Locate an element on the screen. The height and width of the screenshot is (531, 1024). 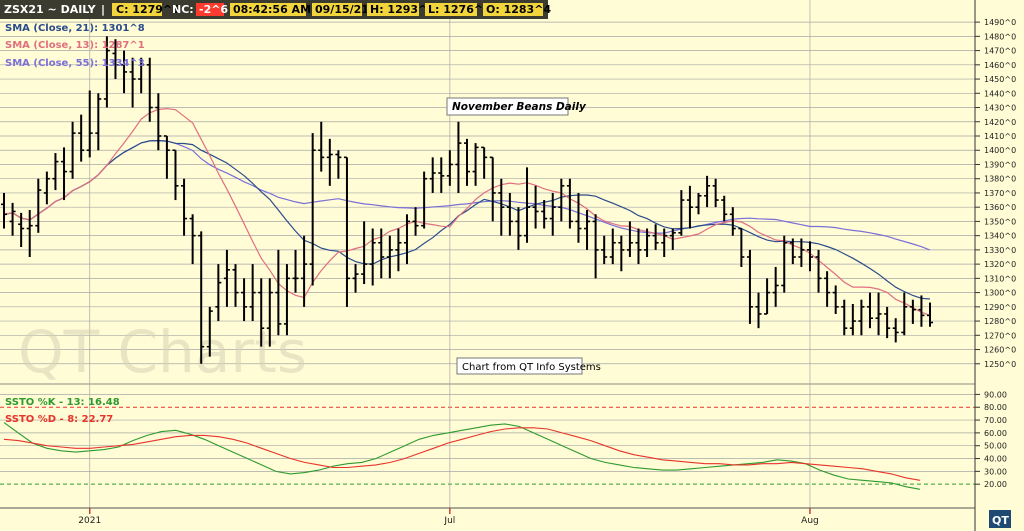
price-tick-label: 1310^0 is located at coordinates (1000, 278).